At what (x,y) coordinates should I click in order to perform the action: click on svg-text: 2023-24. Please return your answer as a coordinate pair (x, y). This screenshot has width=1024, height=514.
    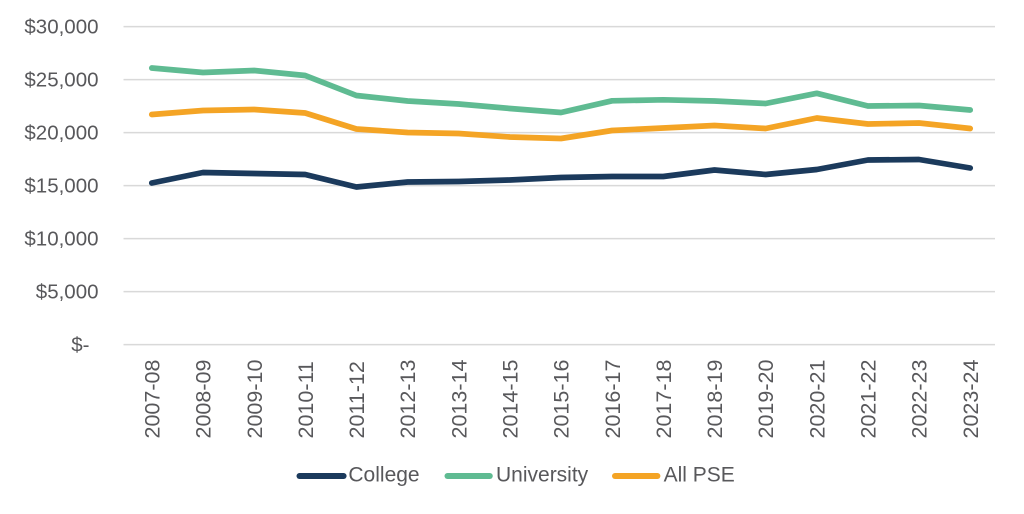
    Looking at the image, I should click on (971, 399).